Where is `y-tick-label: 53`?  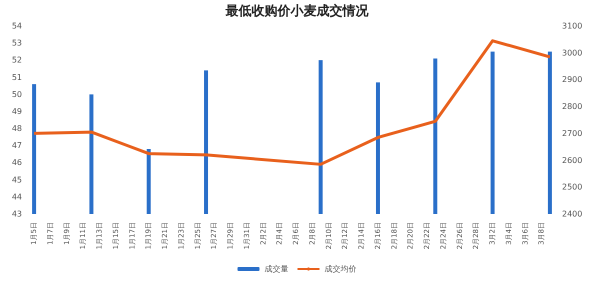 y-tick-label: 53 is located at coordinates (17, 43).